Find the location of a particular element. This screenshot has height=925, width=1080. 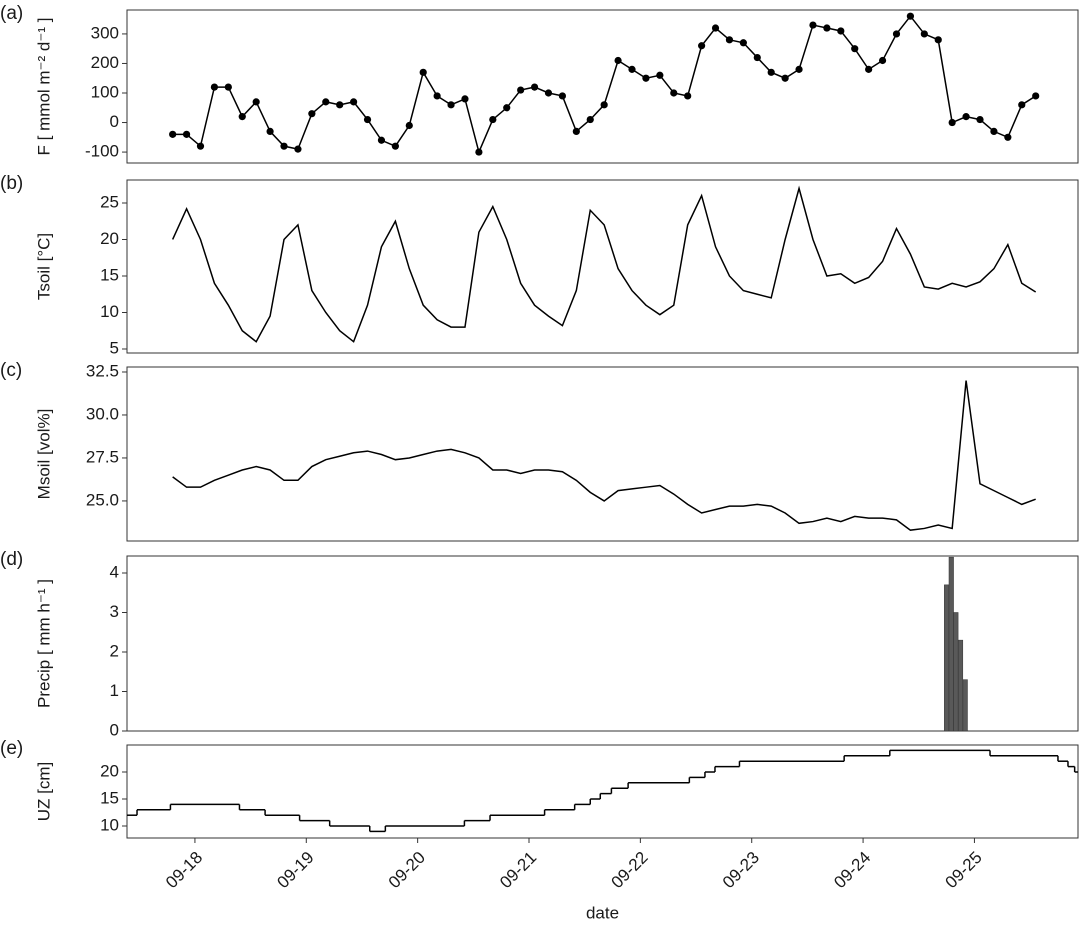

panel-label: (e) is located at coordinates (11, 748).